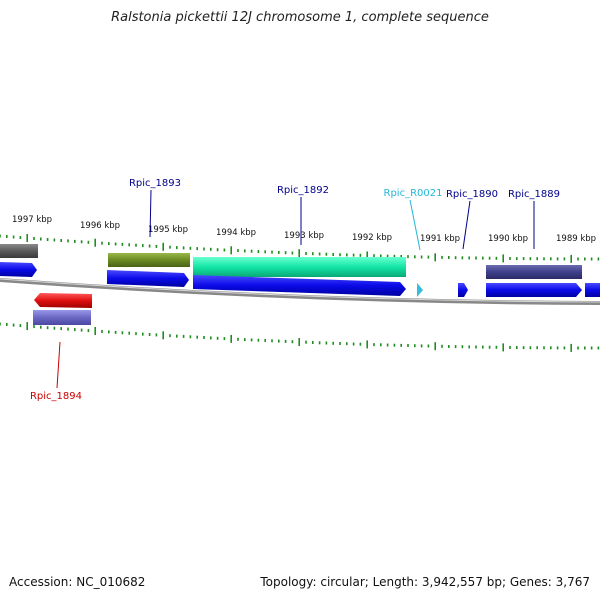  I want to click on tick-label-1996: 1996 kbp, so click(100, 226).